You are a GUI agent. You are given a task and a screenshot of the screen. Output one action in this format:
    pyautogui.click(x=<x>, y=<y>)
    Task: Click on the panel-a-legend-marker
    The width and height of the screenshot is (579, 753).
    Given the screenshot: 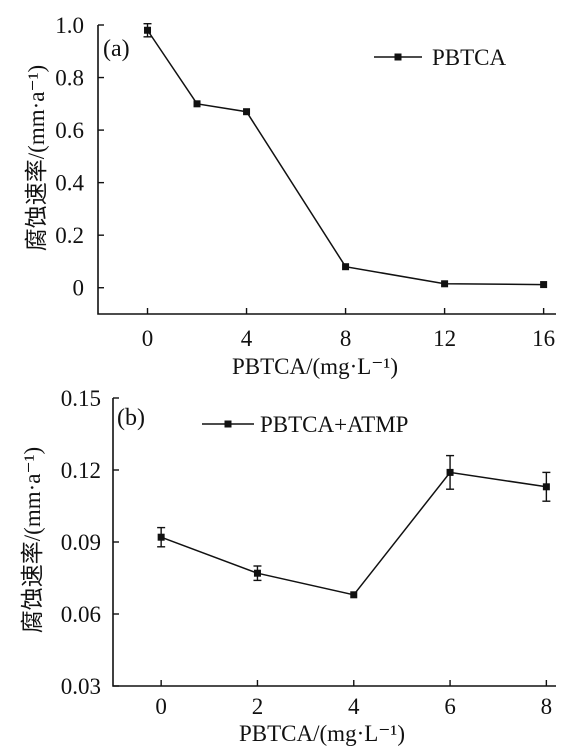 What is the action you would take?
    pyautogui.click(x=398, y=57)
    